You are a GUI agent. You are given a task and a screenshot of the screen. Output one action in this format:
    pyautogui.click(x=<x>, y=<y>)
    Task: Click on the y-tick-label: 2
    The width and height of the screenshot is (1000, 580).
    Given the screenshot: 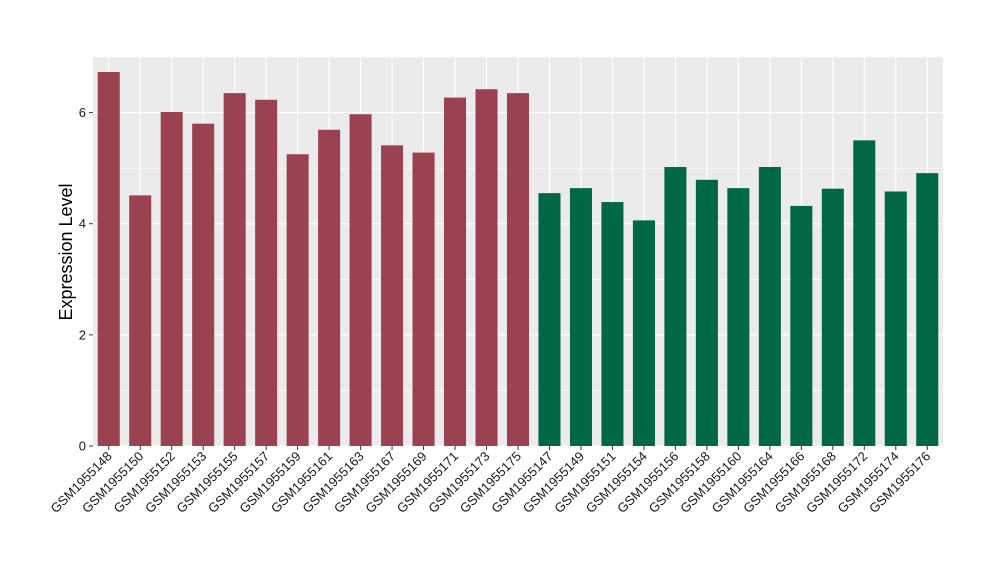 What is the action you would take?
    pyautogui.click(x=82, y=334)
    